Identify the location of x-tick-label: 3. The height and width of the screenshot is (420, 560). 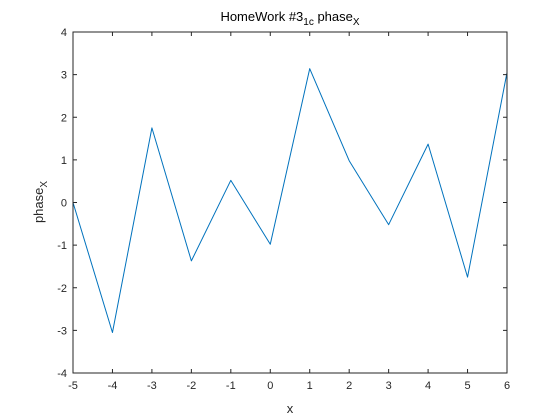
(389, 386).